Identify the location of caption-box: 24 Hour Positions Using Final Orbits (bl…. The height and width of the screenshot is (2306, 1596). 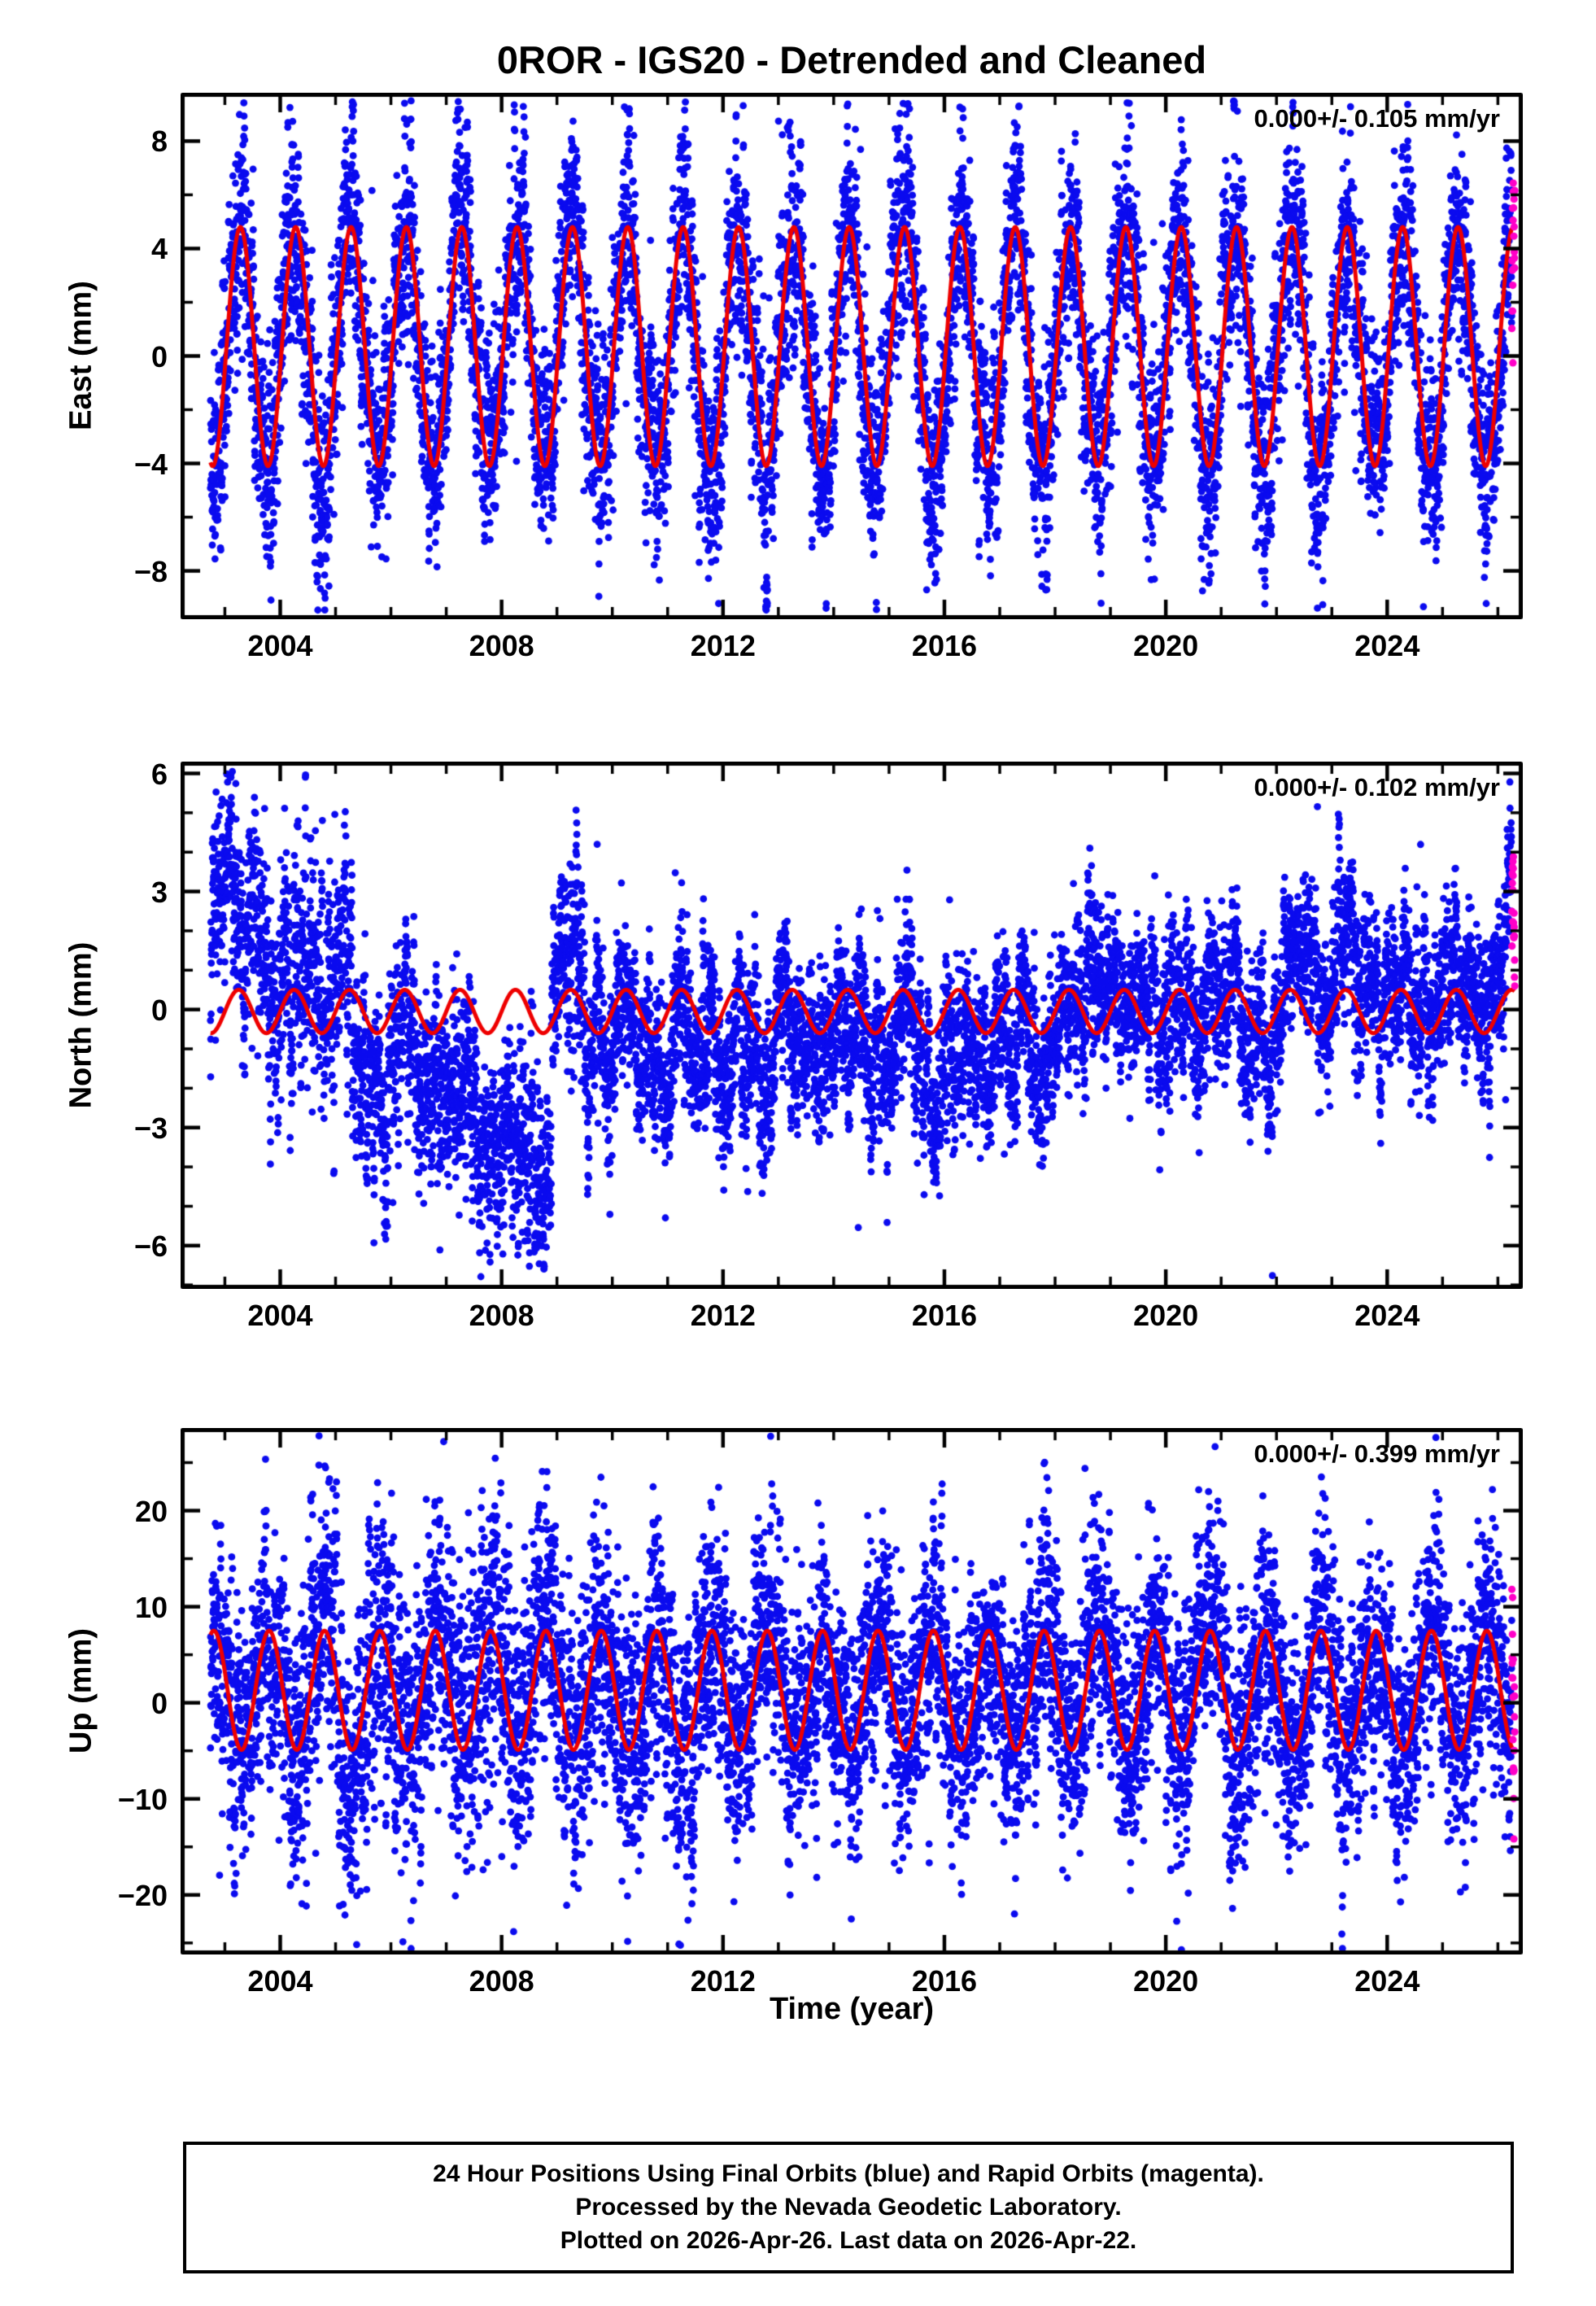
(848, 2207).